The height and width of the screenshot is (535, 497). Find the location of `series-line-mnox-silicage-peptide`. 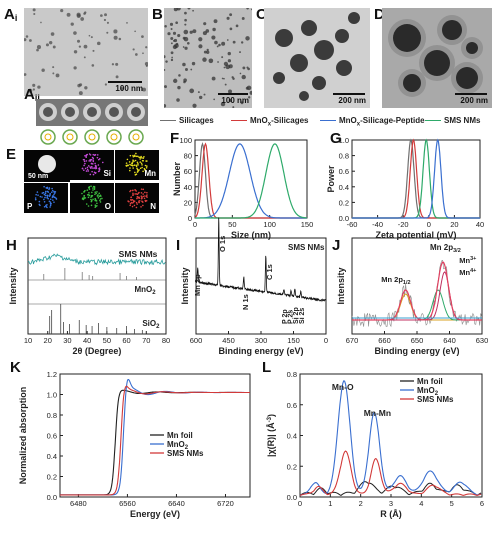

series-line-mnox-silicage-peptide is located at coordinates (416, 178).